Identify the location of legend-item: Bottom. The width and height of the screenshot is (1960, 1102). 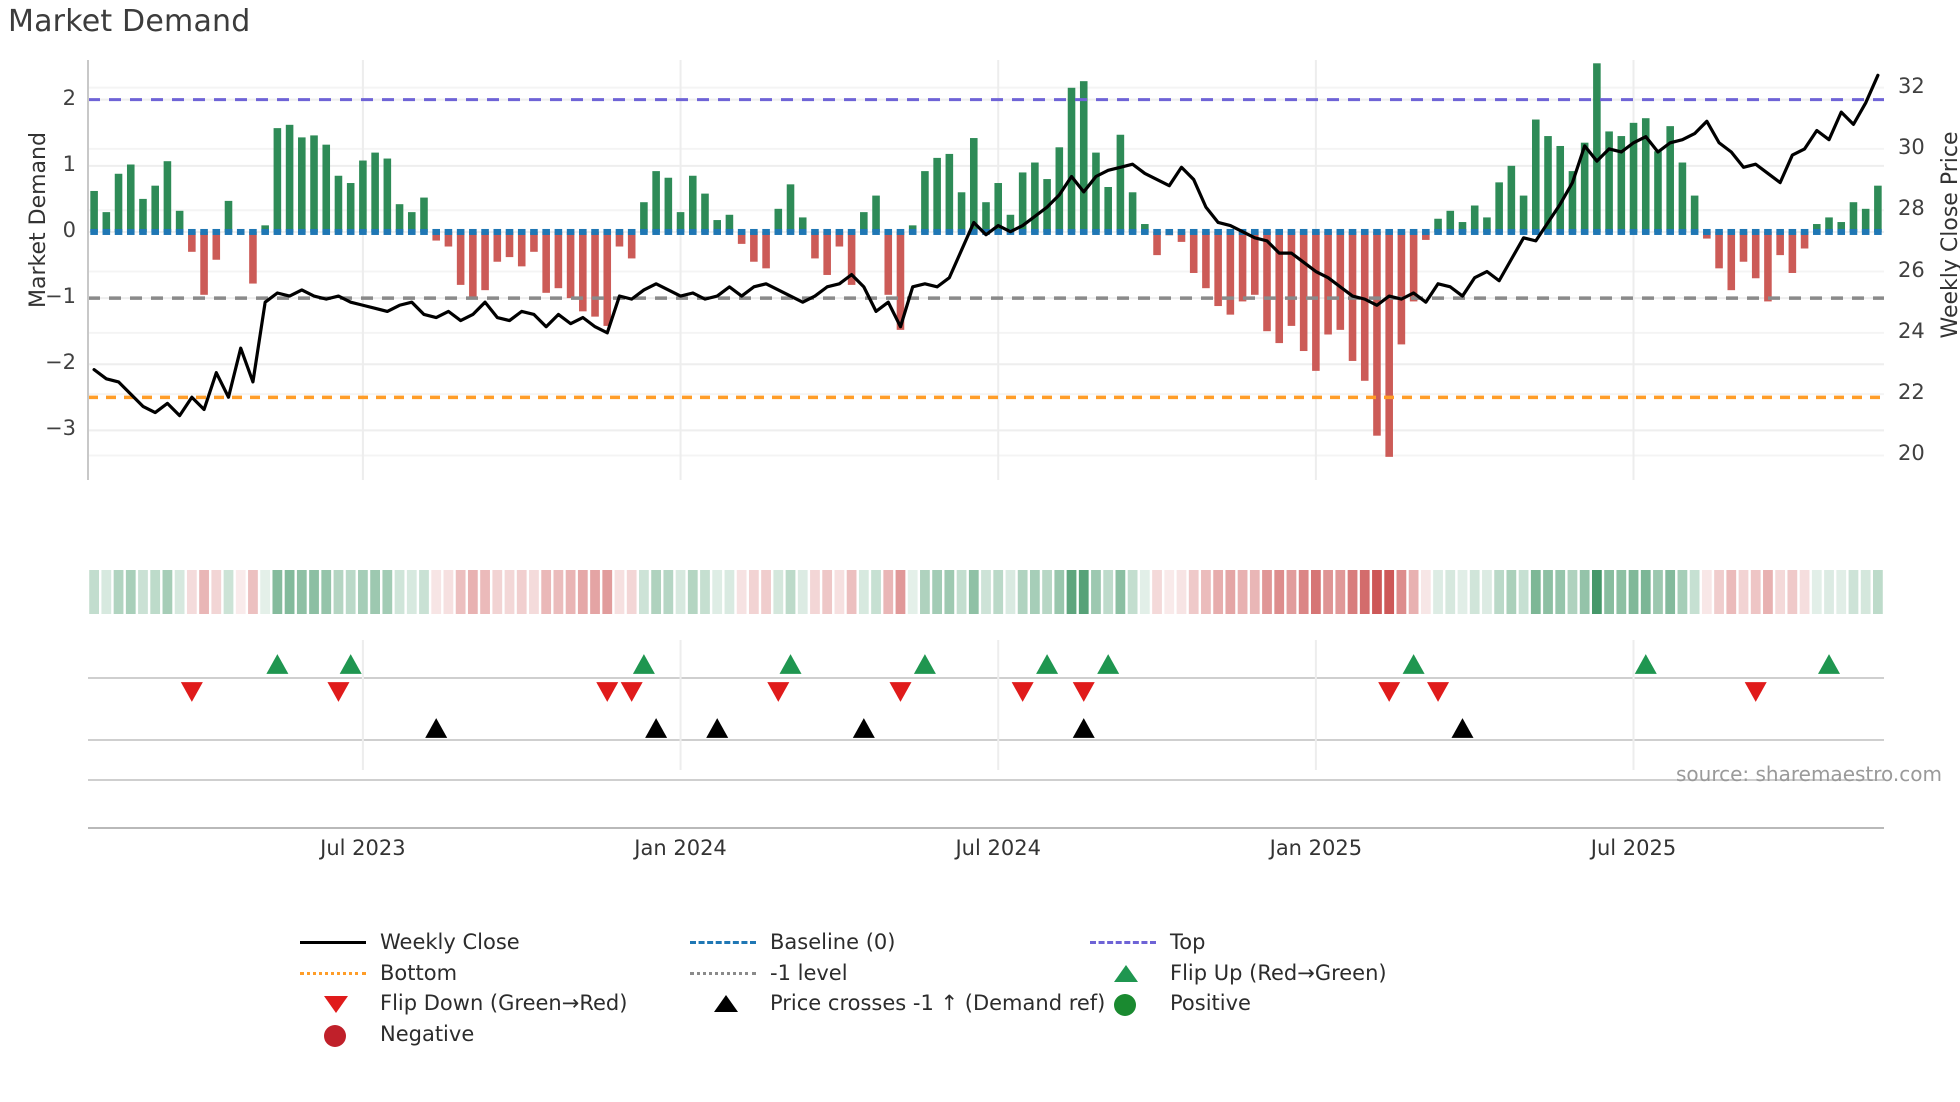
(378, 973).